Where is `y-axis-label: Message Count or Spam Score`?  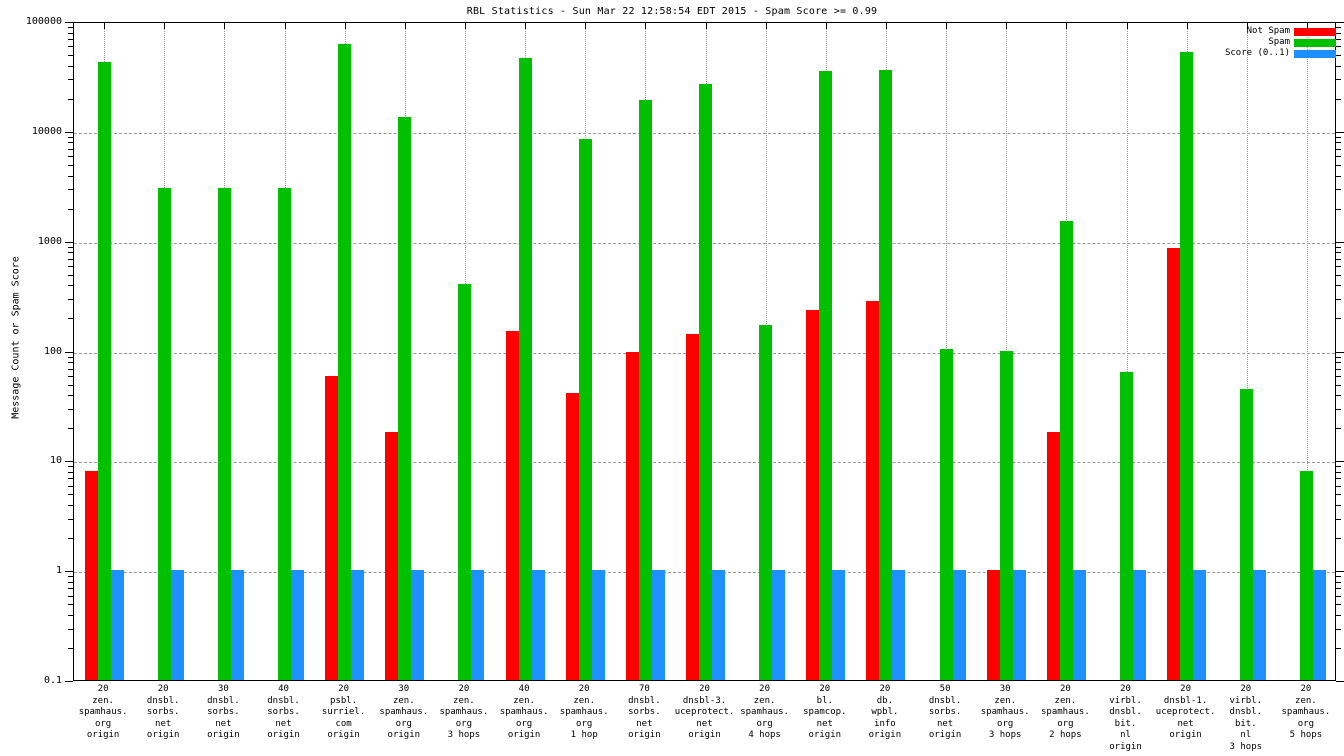 y-axis-label: Message Count or Spam Score is located at coordinates (16, 337).